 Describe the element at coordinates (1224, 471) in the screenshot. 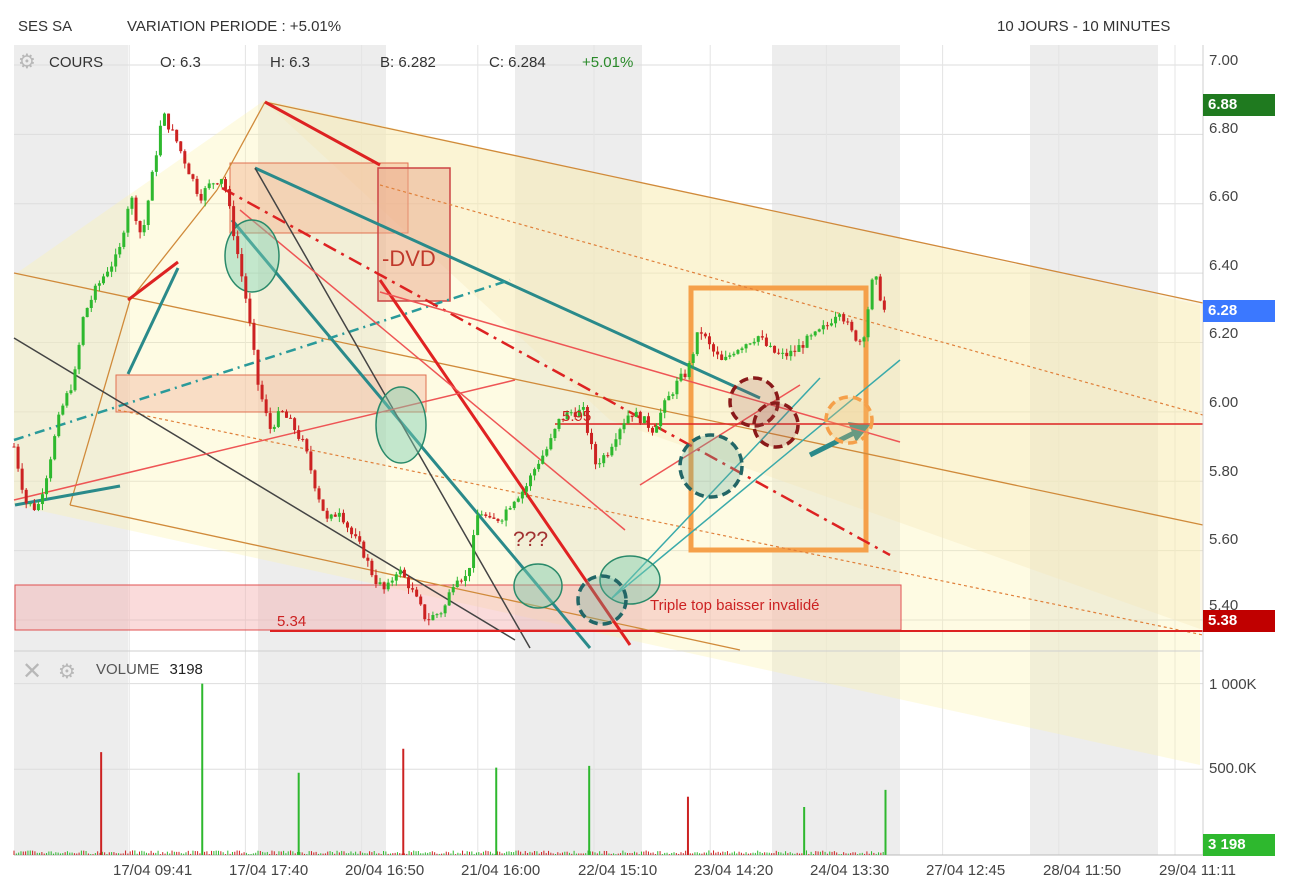

I see `y-tick: 5.80` at that location.